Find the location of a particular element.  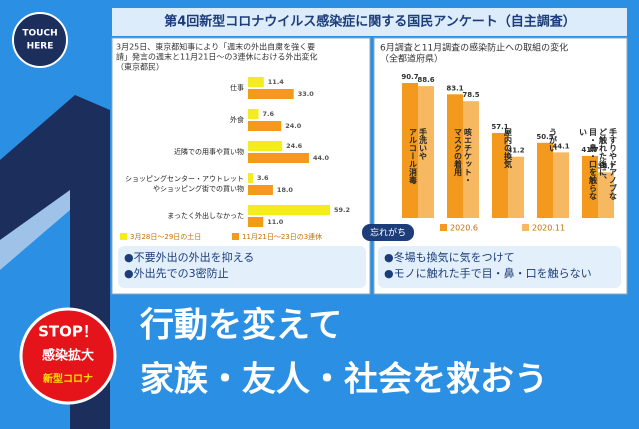

tag-label: 忘れがち is located at coordinates (388, 233).